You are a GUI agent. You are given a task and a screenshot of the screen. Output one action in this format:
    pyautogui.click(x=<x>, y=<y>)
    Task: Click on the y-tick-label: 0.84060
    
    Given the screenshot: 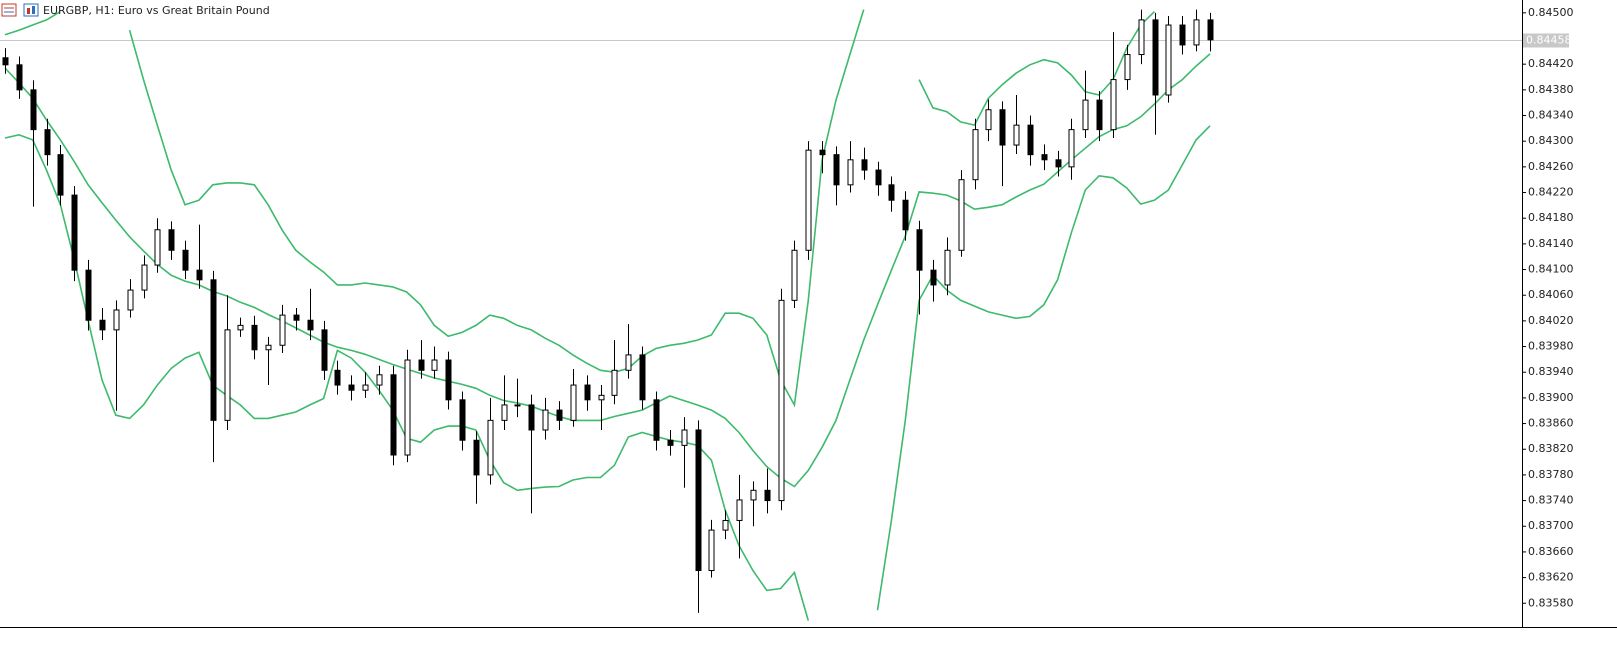 What is the action you would take?
    pyautogui.click(x=1551, y=294)
    